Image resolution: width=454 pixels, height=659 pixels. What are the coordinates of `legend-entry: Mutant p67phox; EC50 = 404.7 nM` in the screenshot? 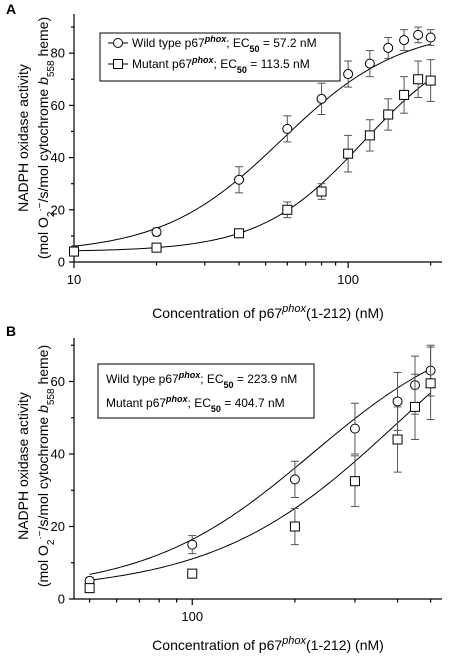 It's located at (195, 404).